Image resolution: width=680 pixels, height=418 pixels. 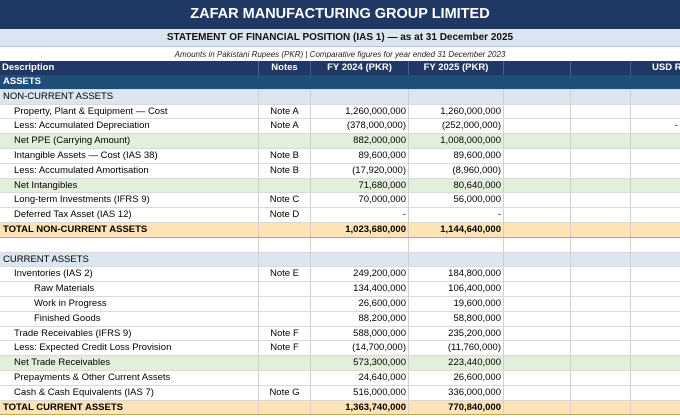 What do you see at coordinates (455, 289) in the screenshot?
I see `cell: 106,400,000` at bounding box center [455, 289].